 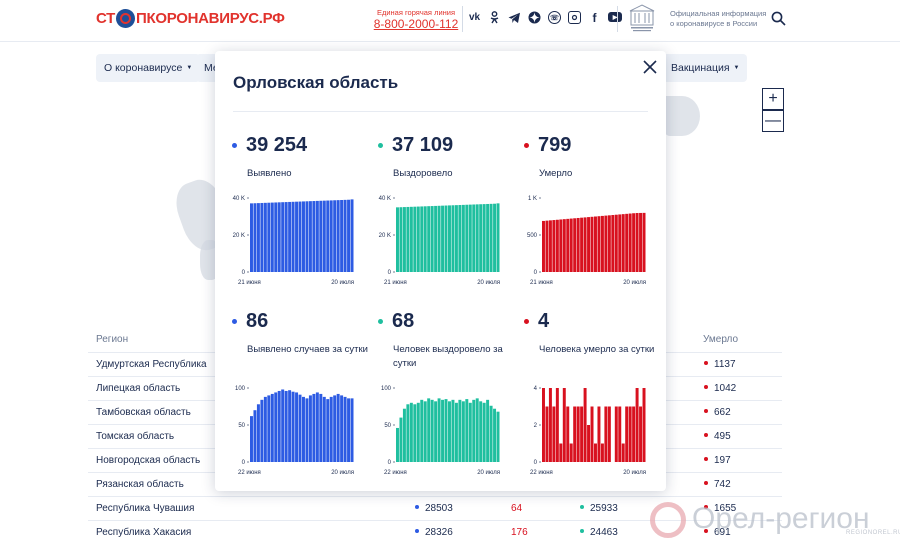 What do you see at coordinates (514, 17) in the screenshot?
I see `telegram-icon` at bounding box center [514, 17].